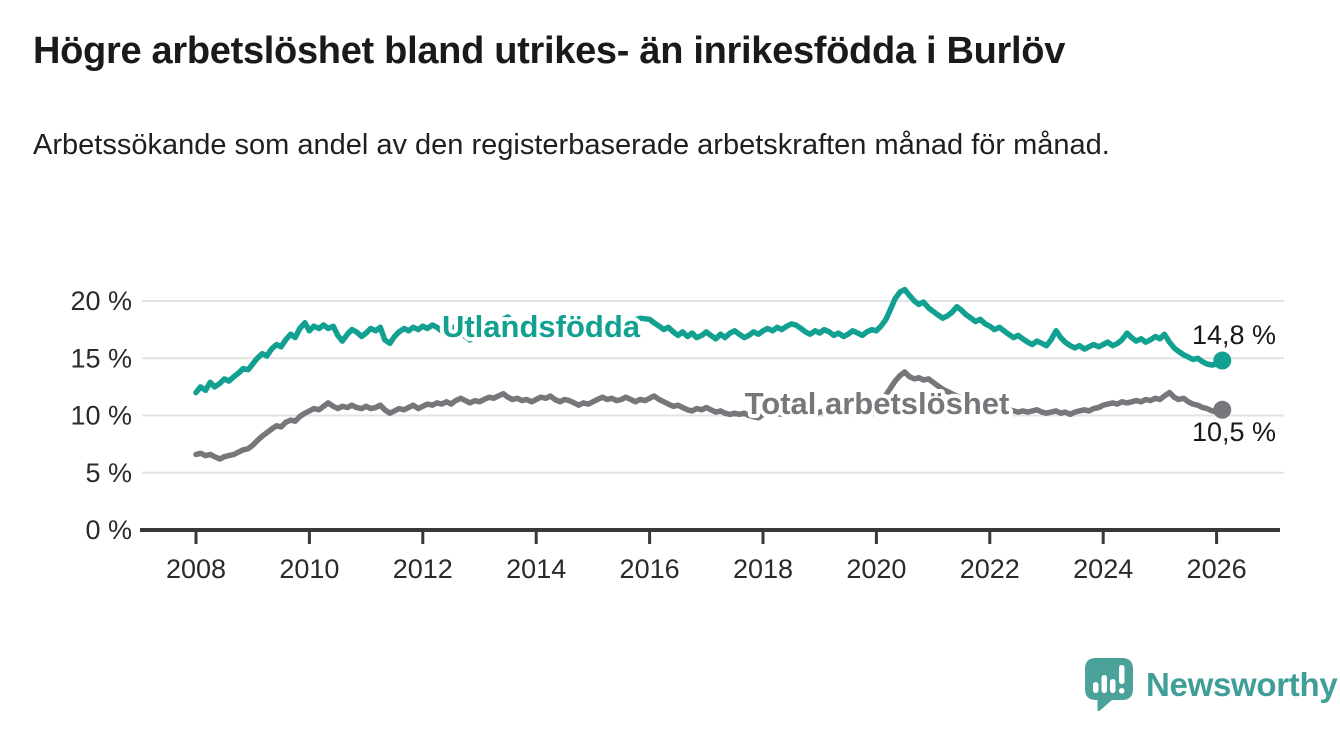 This screenshot has height=734, width=1340. Describe the element at coordinates (877, 403) in the screenshot. I see `series-label-total-arbetsloshet: Total arbetslöshet` at that location.